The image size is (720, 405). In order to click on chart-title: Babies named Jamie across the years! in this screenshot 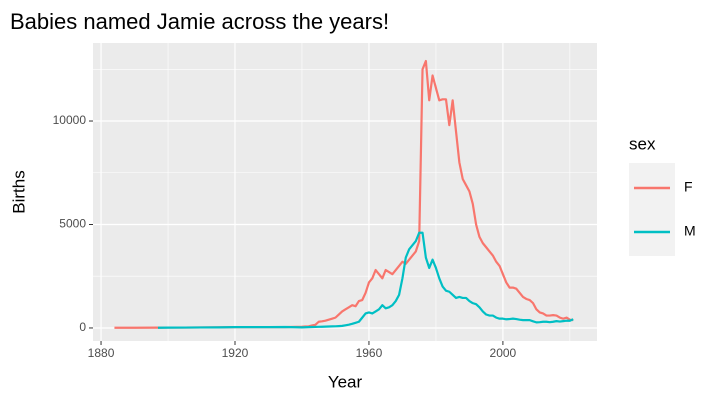, I will do `click(199, 21)`.